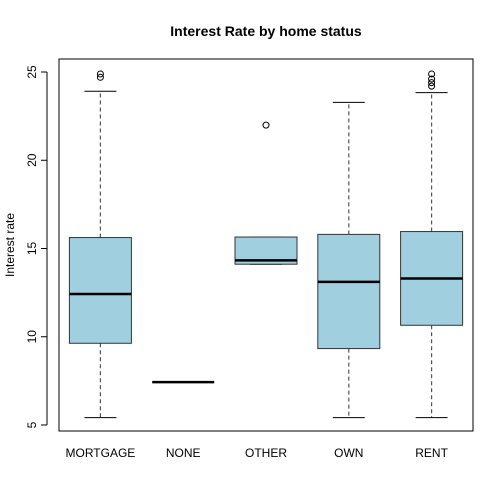  Describe the element at coordinates (32, 424) in the screenshot. I see `y-tick-label: 5` at that location.